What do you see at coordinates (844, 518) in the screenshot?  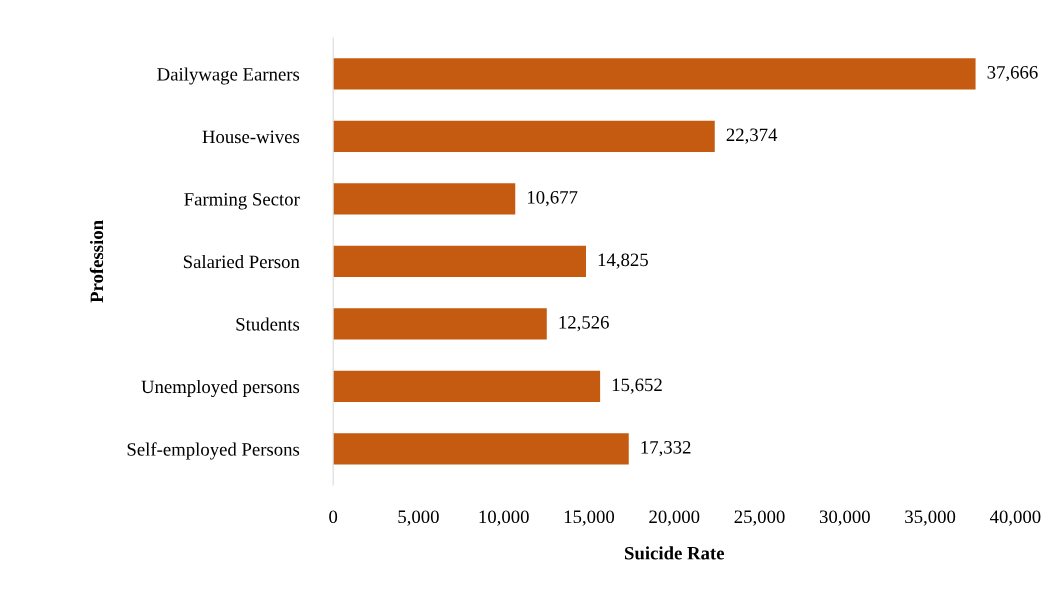 I see `x-tick-label: 30,000` at bounding box center [844, 518].